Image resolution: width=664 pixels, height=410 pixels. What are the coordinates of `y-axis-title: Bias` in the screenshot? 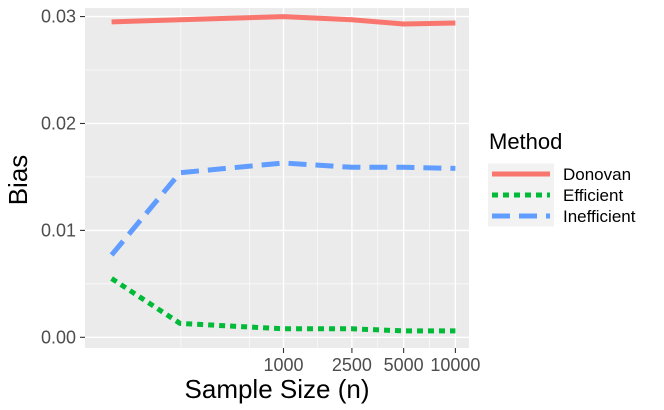 It's located at (18, 180).